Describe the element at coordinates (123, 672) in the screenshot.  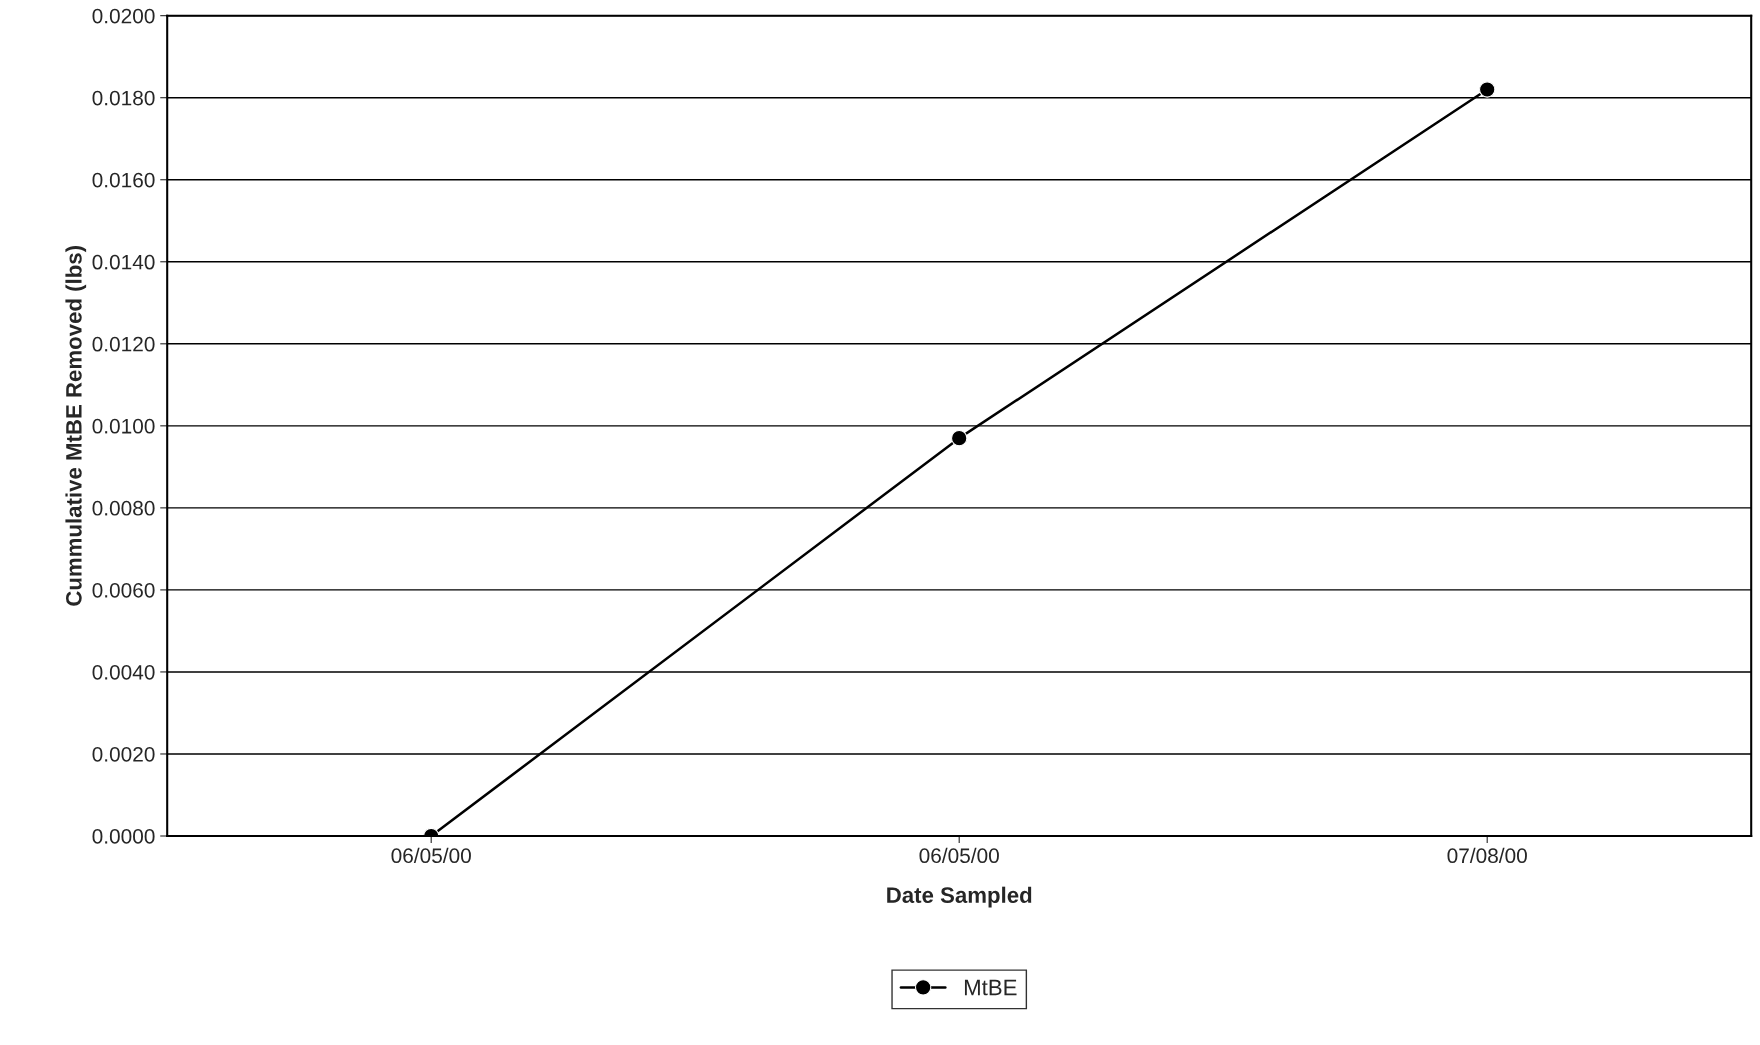
I see `y-tick-label: 0.0040` at that location.